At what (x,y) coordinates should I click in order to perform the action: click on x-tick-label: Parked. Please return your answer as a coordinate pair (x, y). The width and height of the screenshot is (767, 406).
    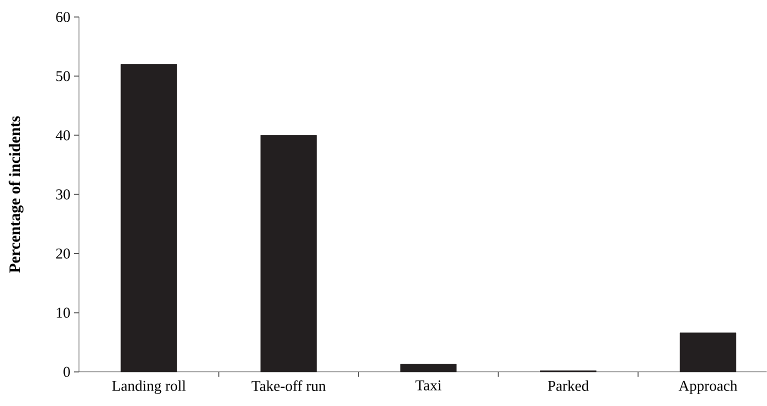
    Looking at the image, I should click on (568, 385).